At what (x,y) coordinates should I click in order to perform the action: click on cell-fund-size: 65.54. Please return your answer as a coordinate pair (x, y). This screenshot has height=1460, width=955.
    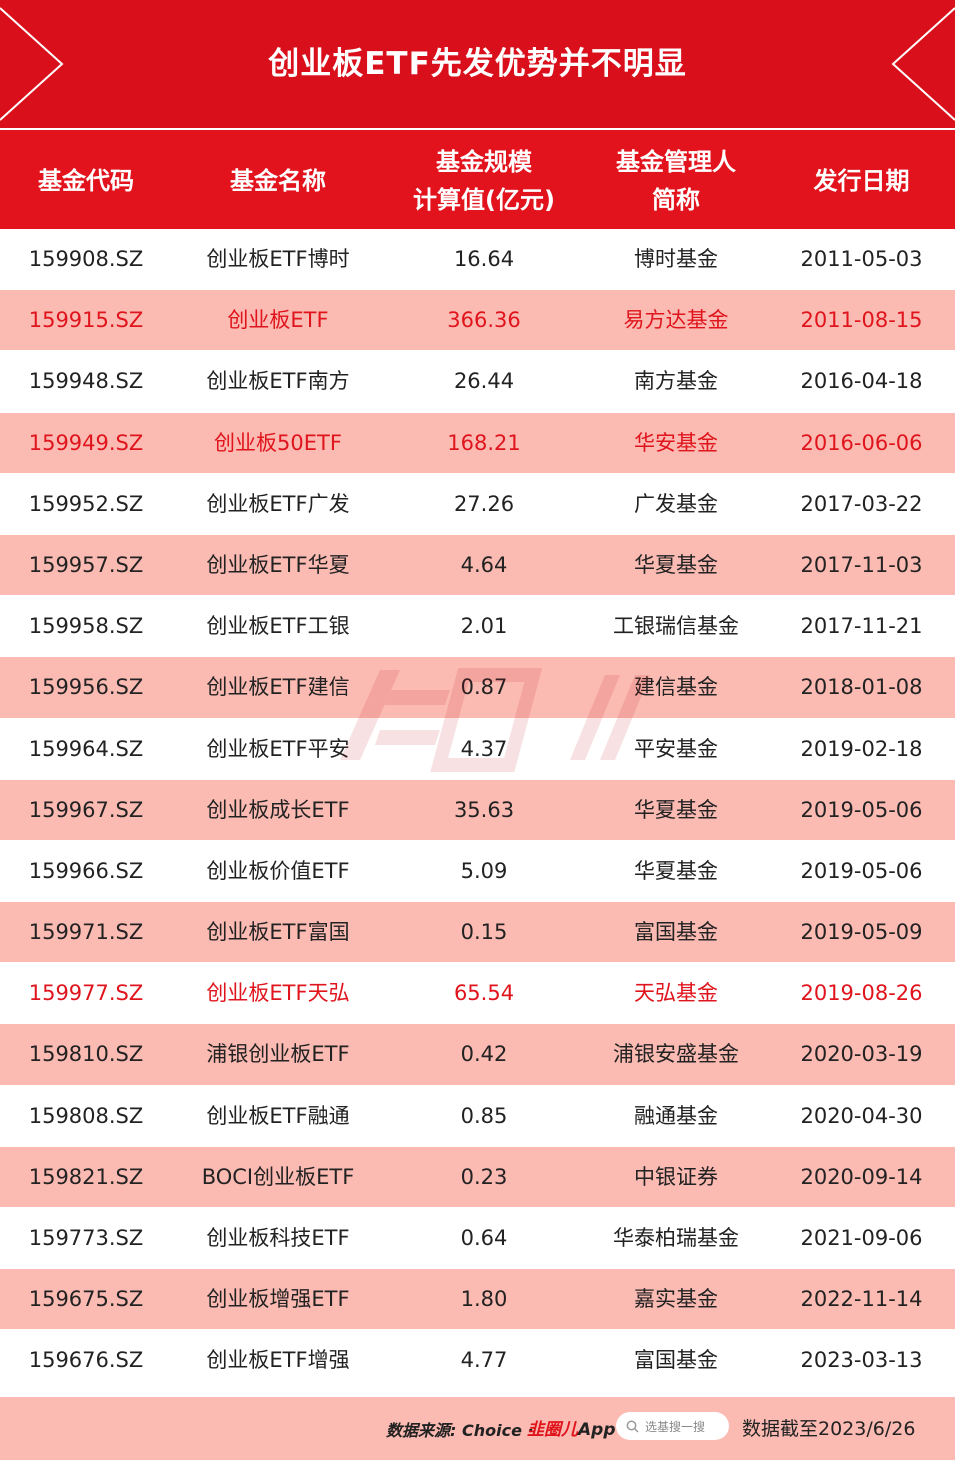
    Looking at the image, I should click on (484, 993).